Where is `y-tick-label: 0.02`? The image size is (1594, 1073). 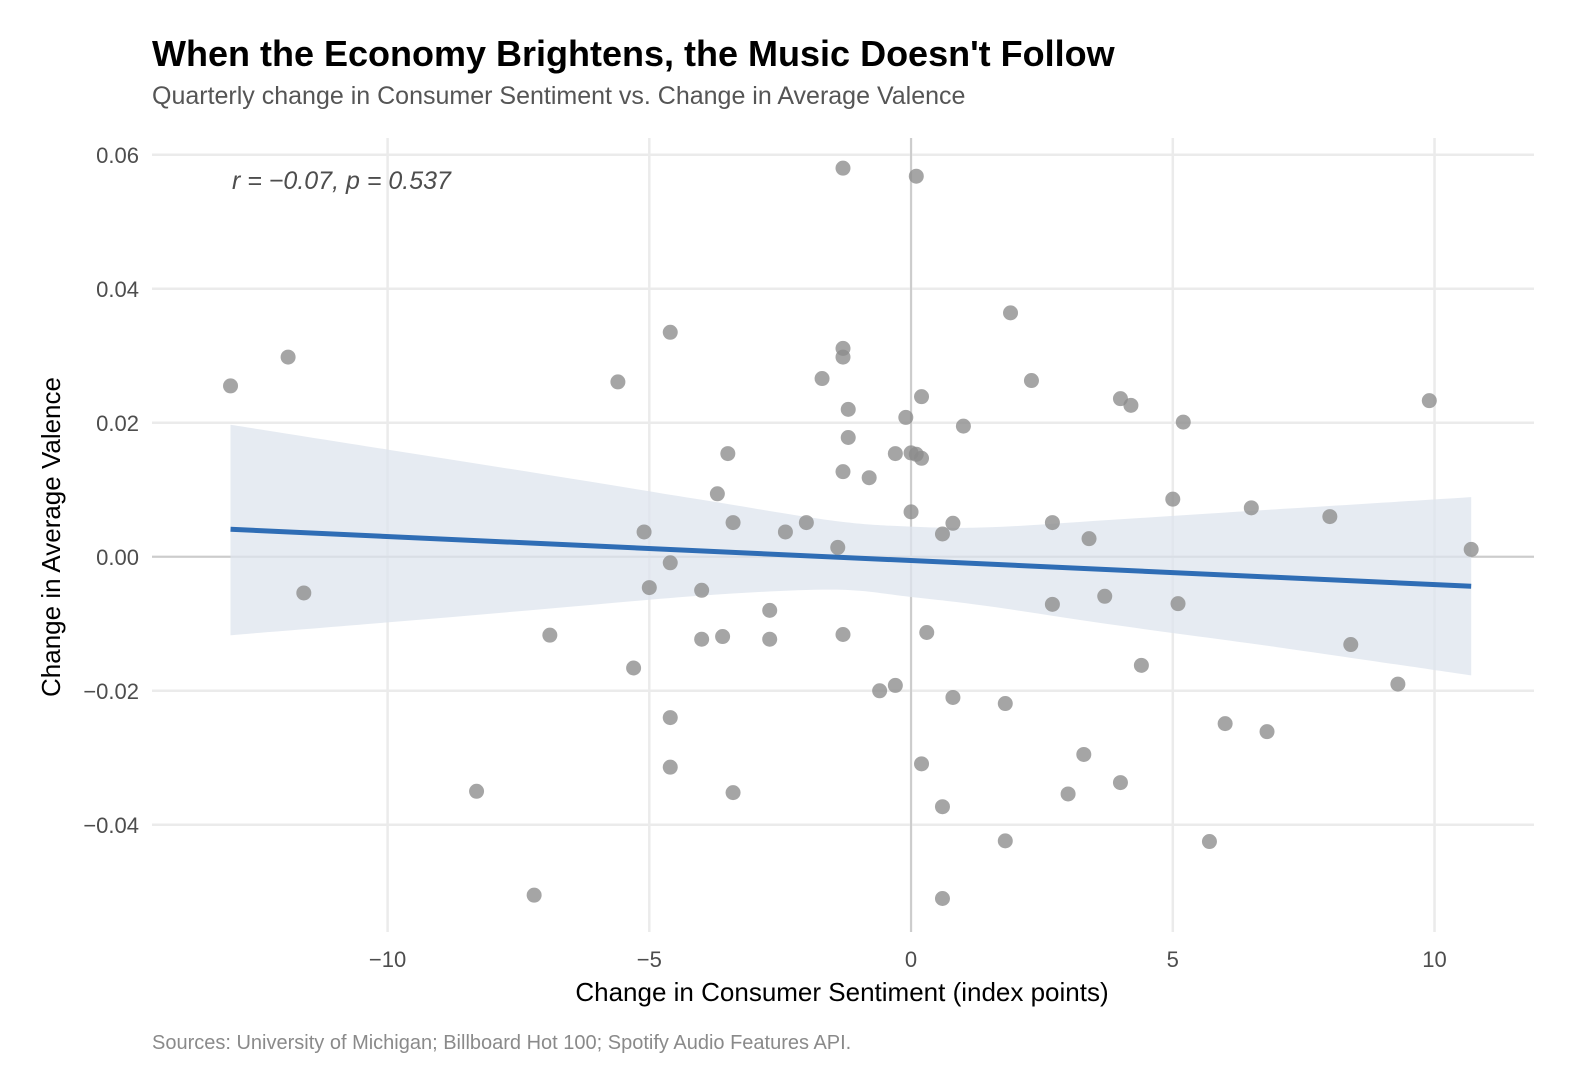
y-tick-label: 0.02 is located at coordinates (117, 423).